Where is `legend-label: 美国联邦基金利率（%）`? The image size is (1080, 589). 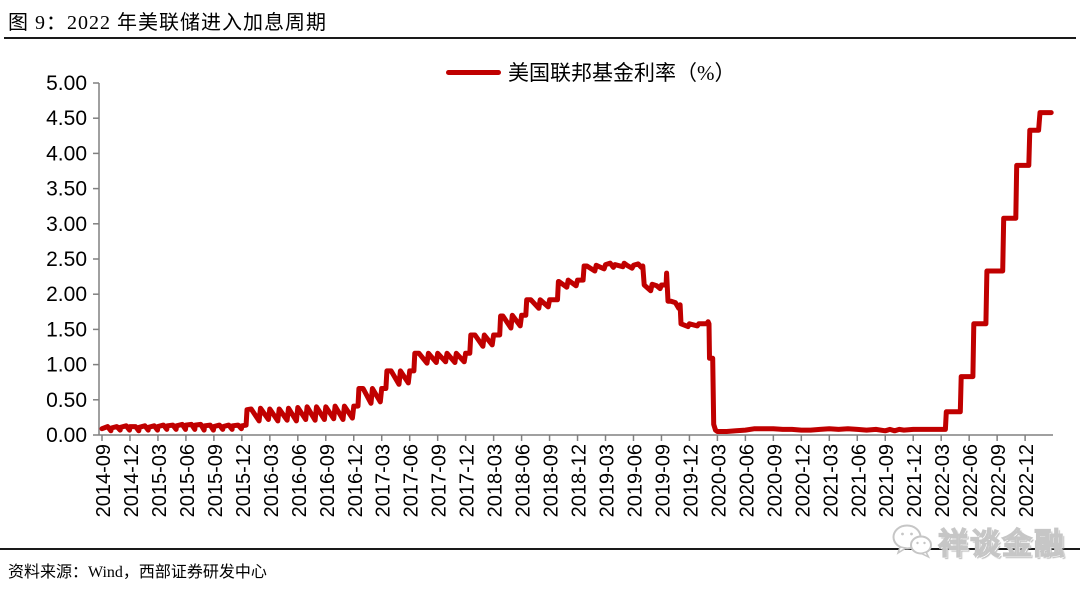
legend-label: 美国联邦基金利率（%） is located at coordinates (622, 73).